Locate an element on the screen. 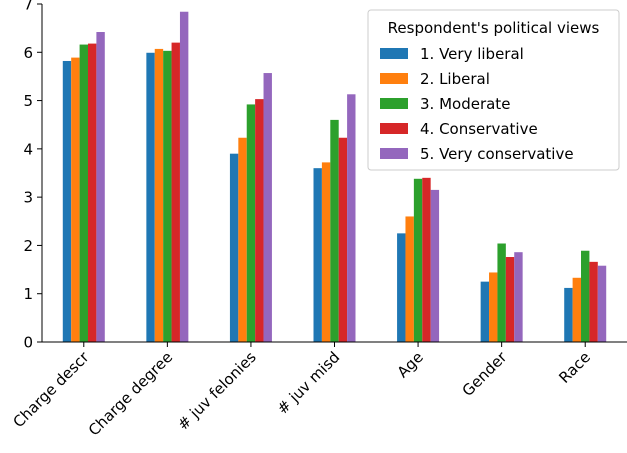 Image resolution: width=627 pixels, height=453 pixels. x-tick-label: Charge descr is located at coordinates (51, 390).